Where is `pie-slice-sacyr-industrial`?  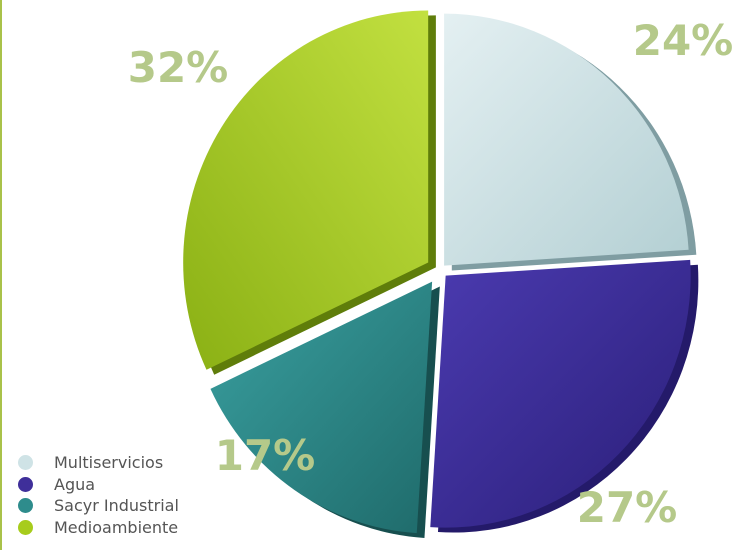
pie-slice-sacyr-industrial is located at coordinates (321, 407).